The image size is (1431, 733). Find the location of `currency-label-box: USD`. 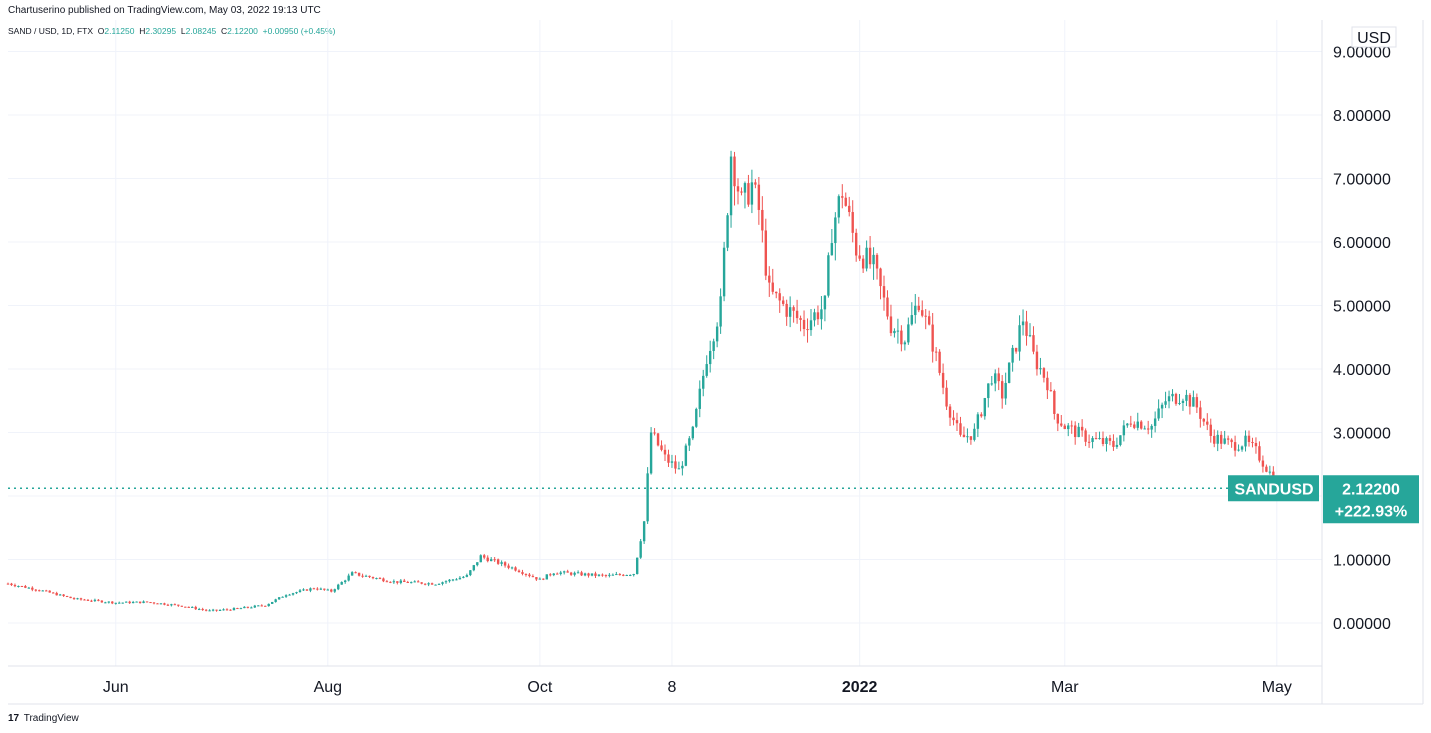

currency-label-box: USD is located at coordinates (1374, 37).